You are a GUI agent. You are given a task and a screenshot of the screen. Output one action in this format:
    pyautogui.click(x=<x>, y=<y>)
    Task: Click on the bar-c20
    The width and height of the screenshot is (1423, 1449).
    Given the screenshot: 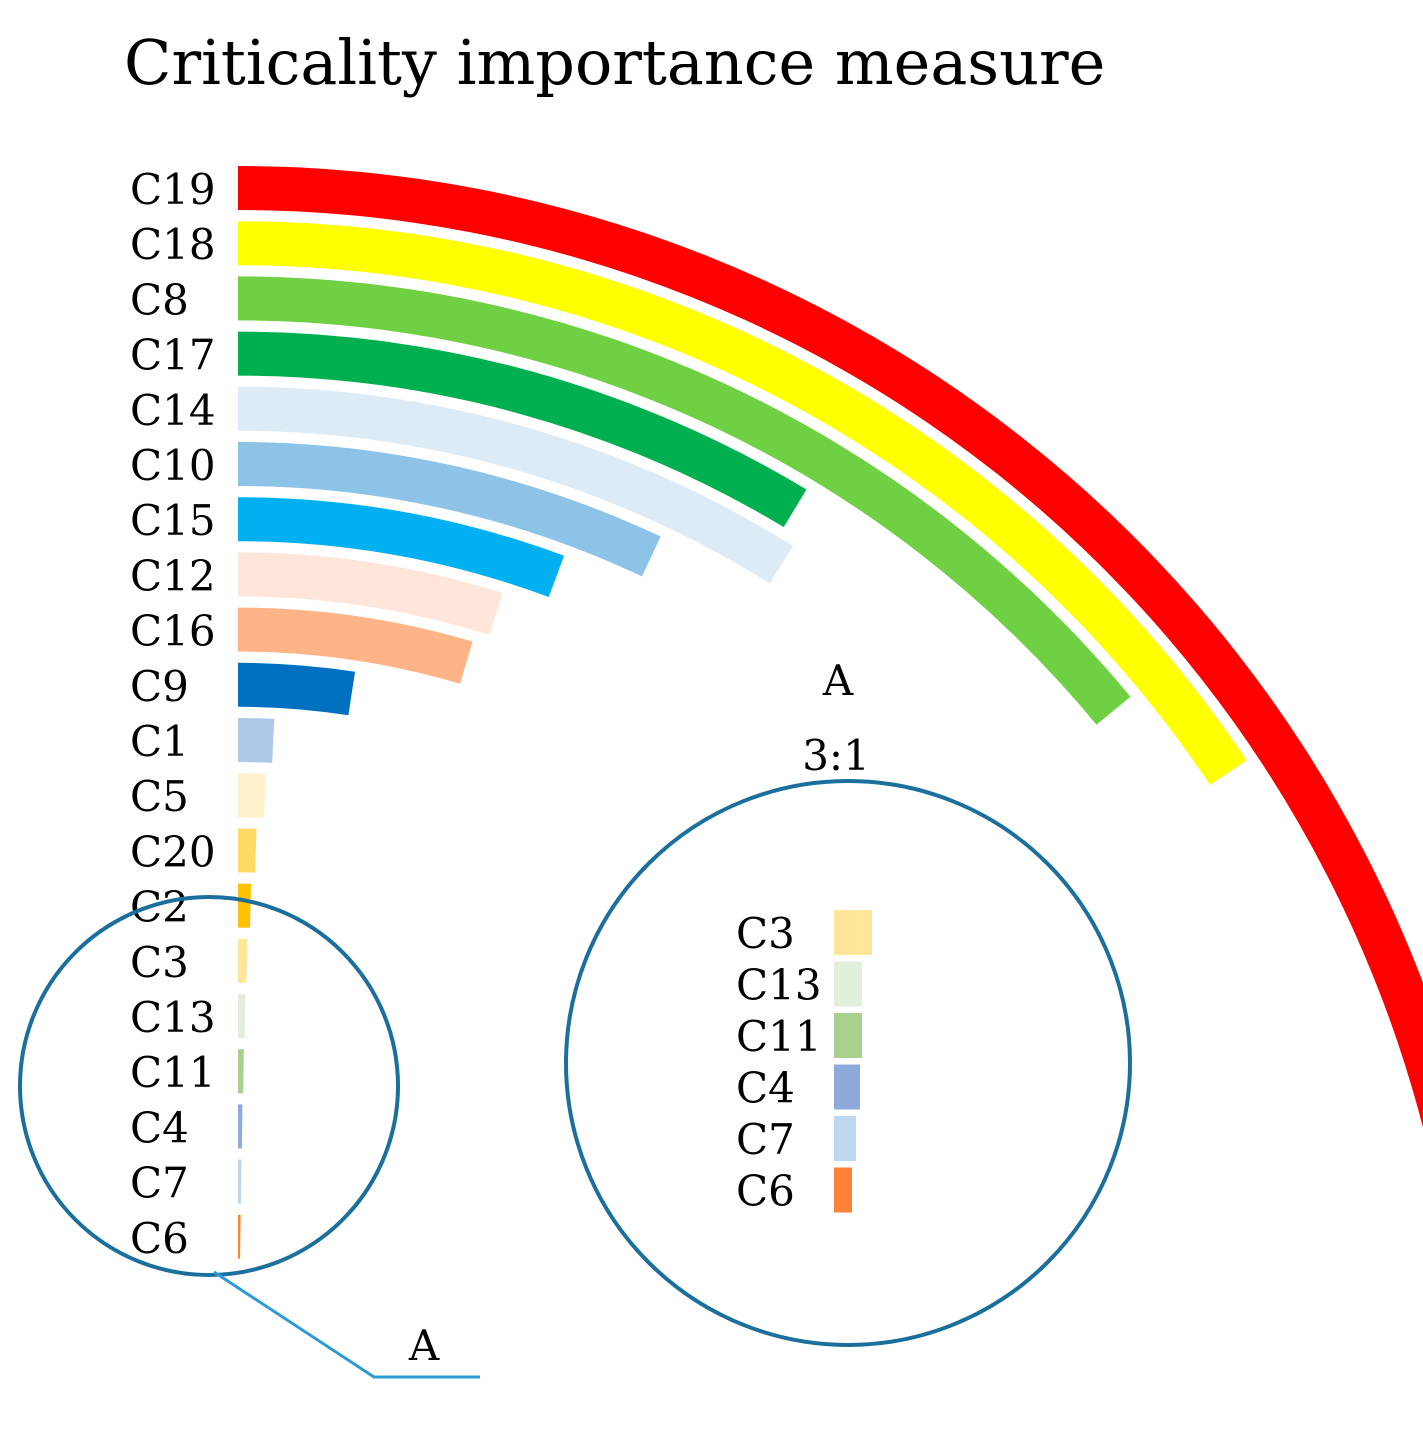 What is the action you would take?
    pyautogui.click(x=247, y=850)
    